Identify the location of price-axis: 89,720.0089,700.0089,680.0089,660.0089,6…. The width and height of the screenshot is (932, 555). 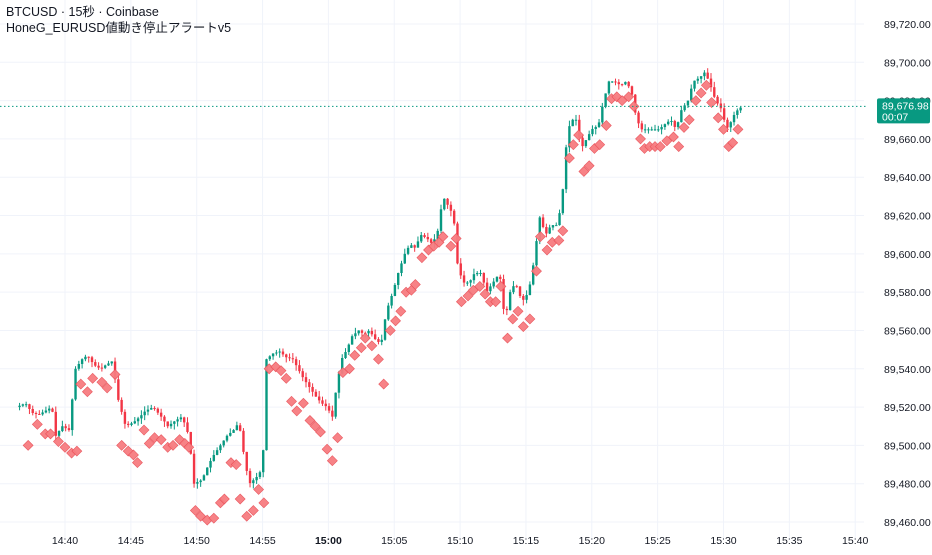
(907, 274).